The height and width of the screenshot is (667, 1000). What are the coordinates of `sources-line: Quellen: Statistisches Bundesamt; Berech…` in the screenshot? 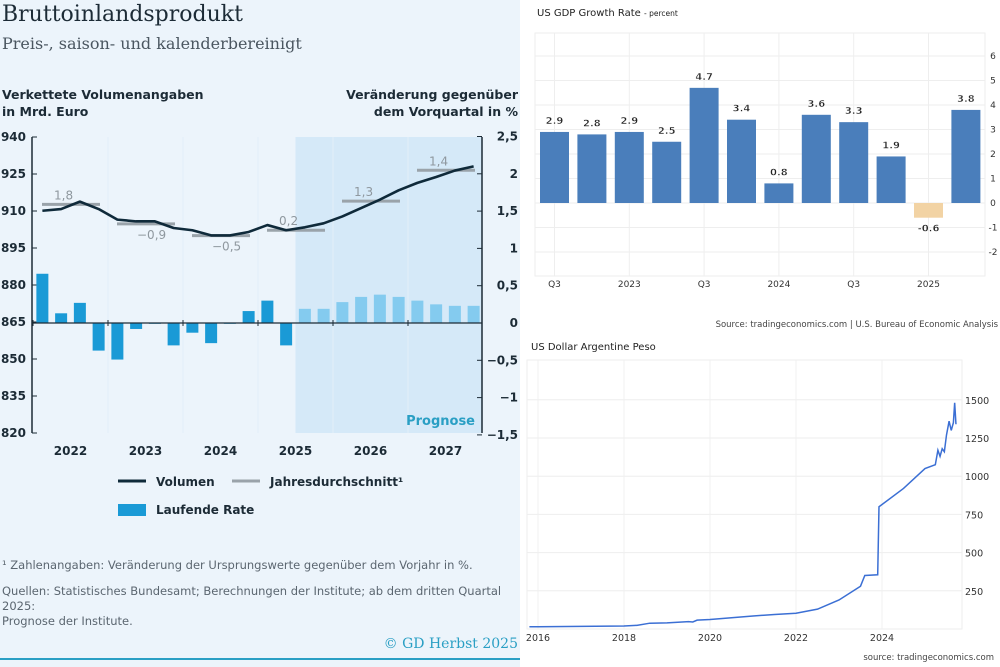 It's located at (252, 598).